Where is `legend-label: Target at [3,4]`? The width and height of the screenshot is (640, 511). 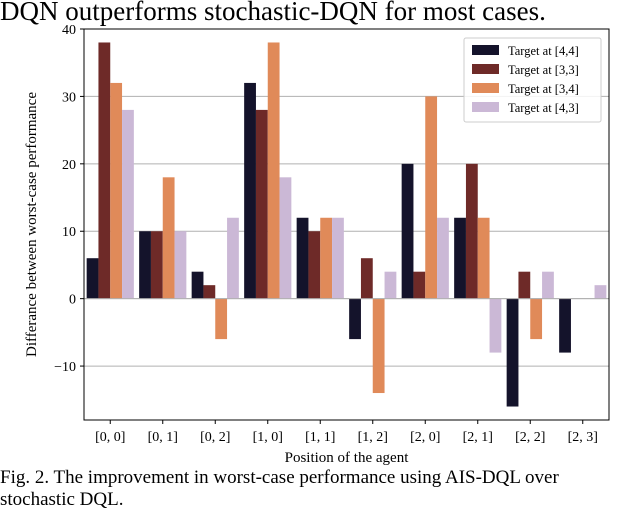 legend-label: Target at [3,4] is located at coordinates (543, 89).